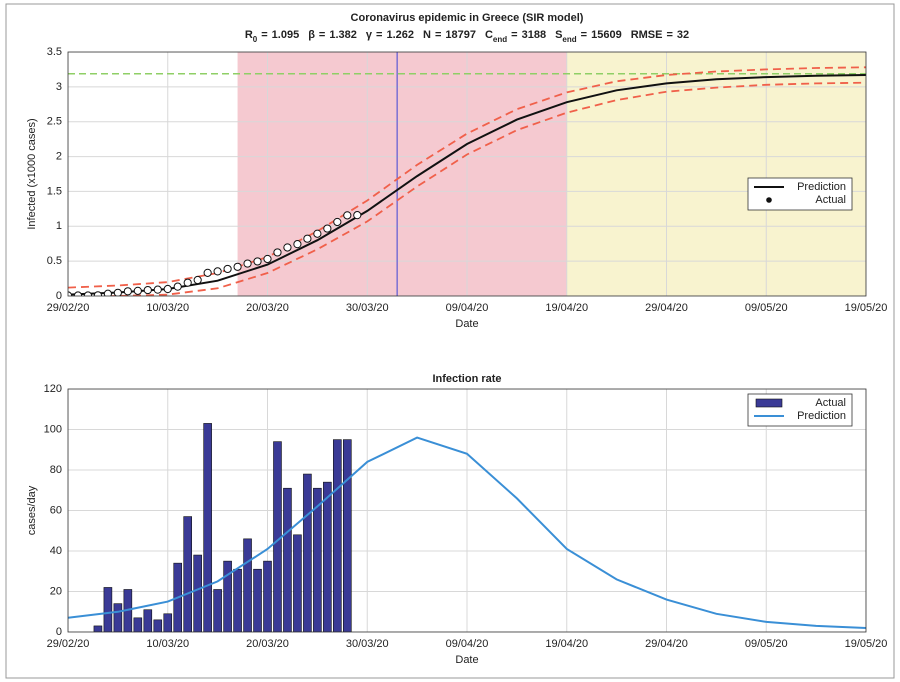 This screenshot has width=900, height=682. What do you see at coordinates (489, 35) in the screenshot?
I see `param-symbol: C` at bounding box center [489, 35].